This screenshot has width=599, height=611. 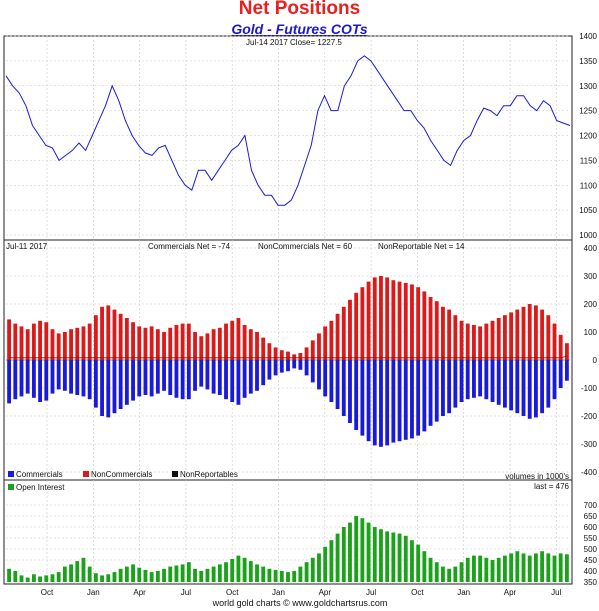 What do you see at coordinates (588, 36) in the screenshot?
I see `y-tick-label: 1400` at bounding box center [588, 36].